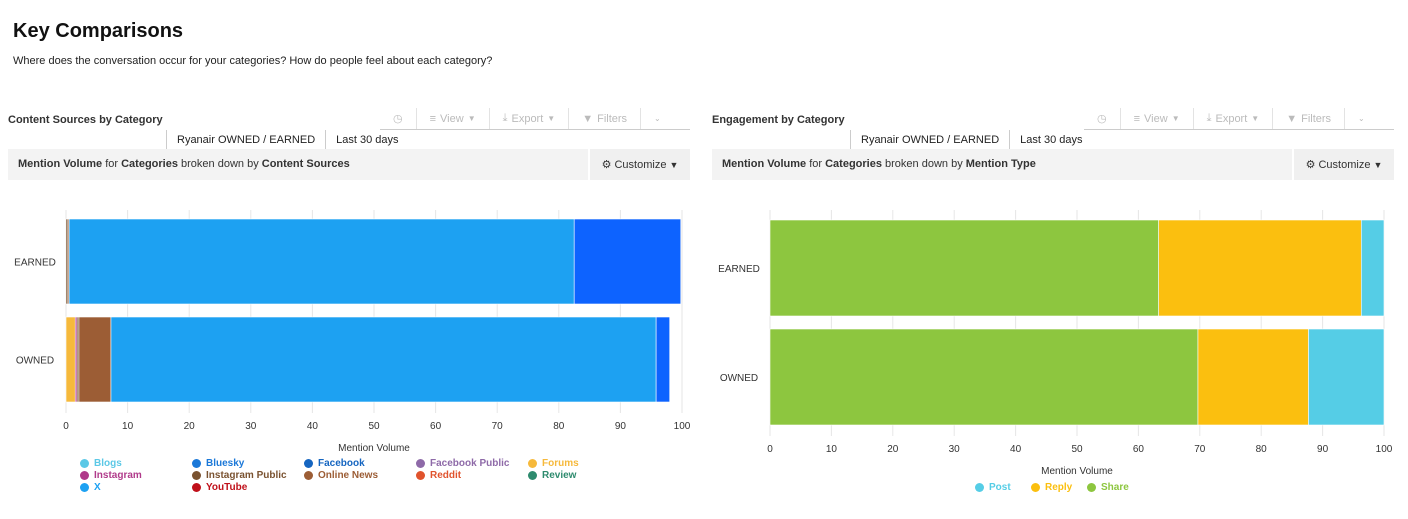  What do you see at coordinates (111, 475) in the screenshot?
I see `legend-item: Instagram` at bounding box center [111, 475].